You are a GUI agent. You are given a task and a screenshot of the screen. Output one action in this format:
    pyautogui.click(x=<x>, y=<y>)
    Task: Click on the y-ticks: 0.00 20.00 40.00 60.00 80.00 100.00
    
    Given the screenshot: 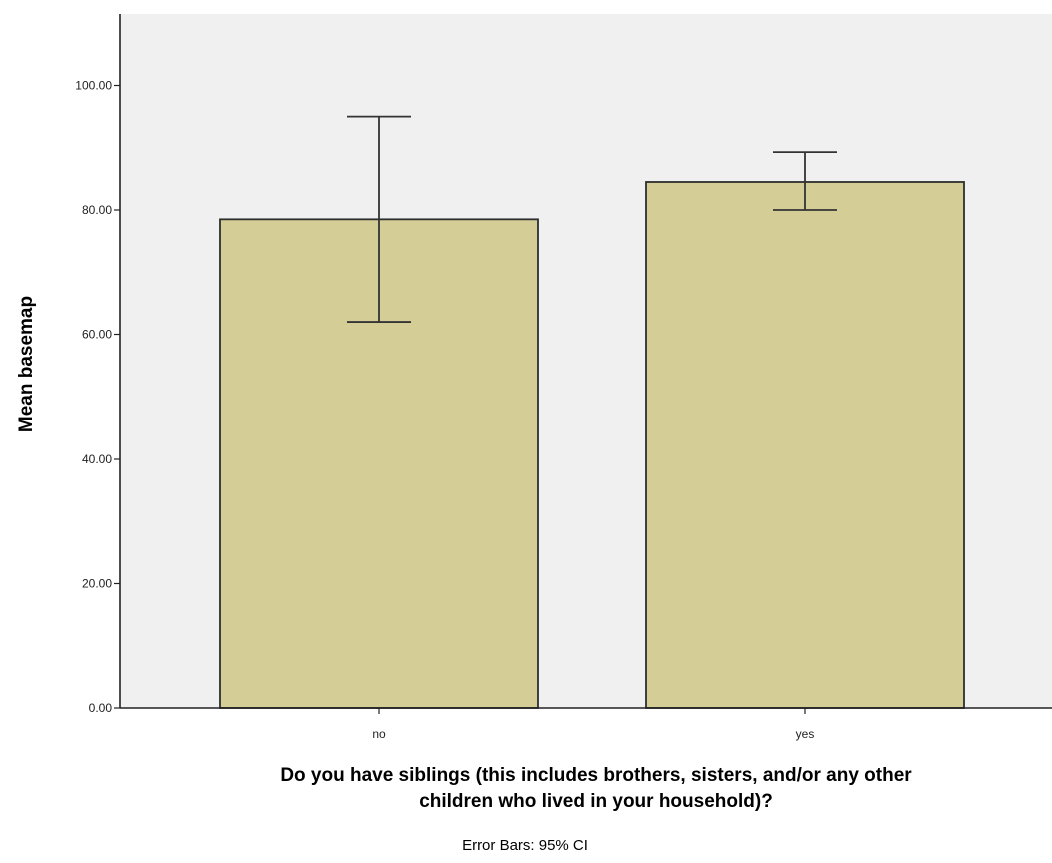 What is the action you would take?
    pyautogui.click(x=97, y=397)
    